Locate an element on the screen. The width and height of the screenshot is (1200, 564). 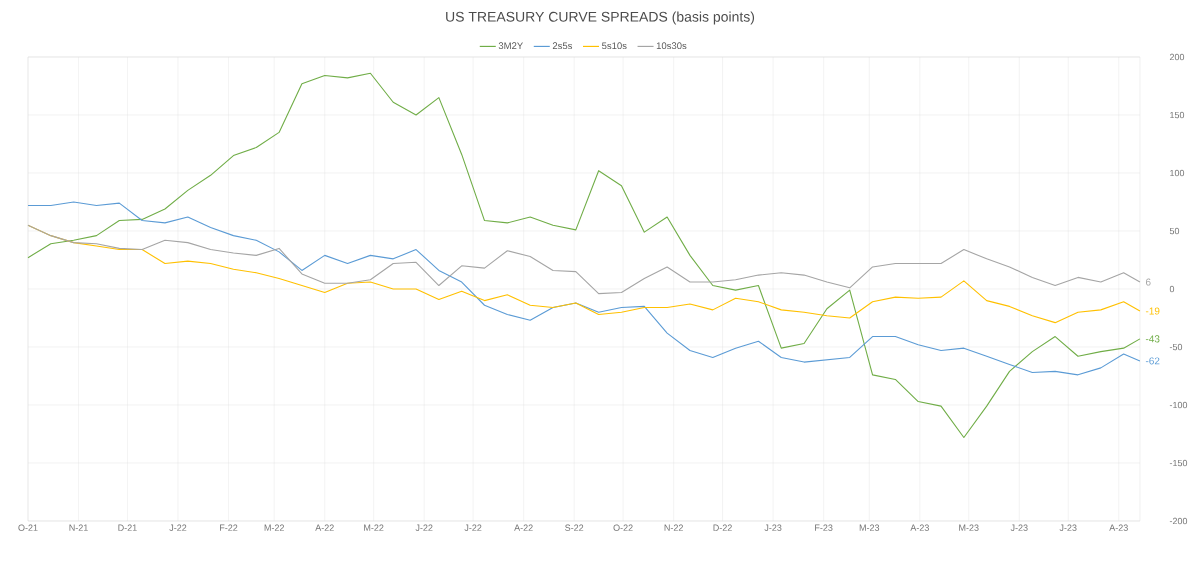
y-tick-label: -100 is located at coordinates (1178, 405).